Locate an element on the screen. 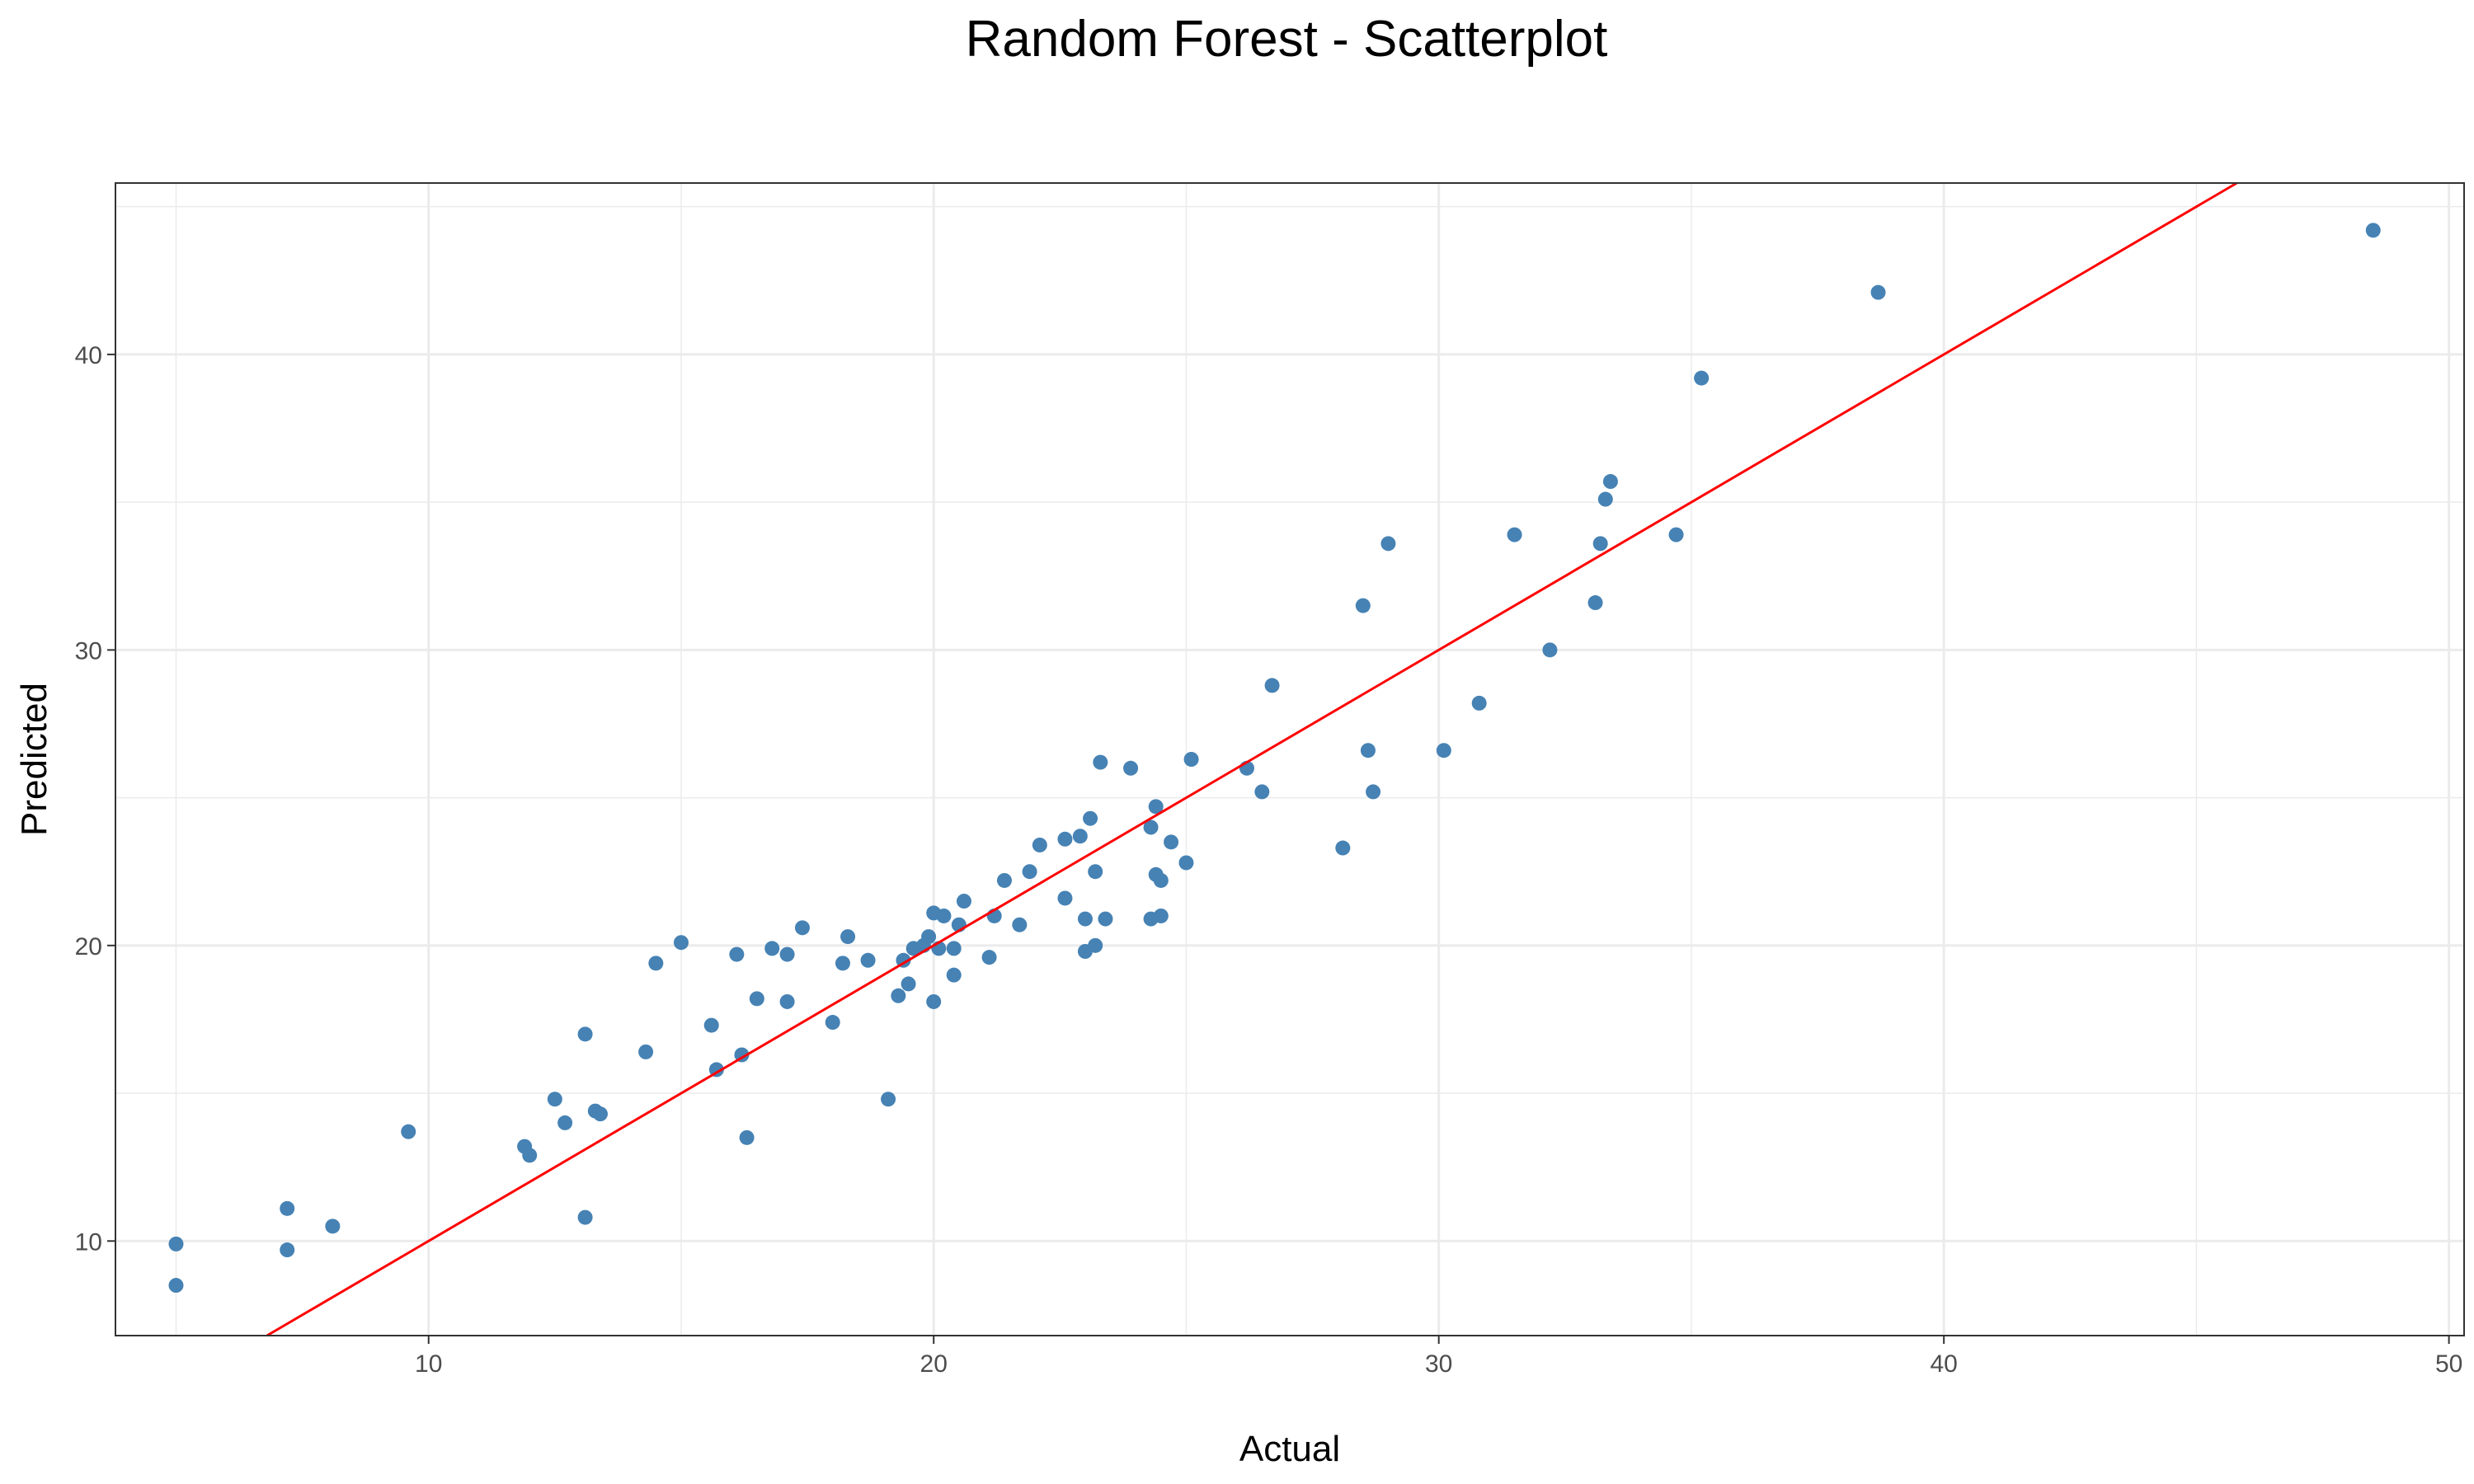 The image size is (2474, 1484). y-tick-label: 10 is located at coordinates (88, 1242).